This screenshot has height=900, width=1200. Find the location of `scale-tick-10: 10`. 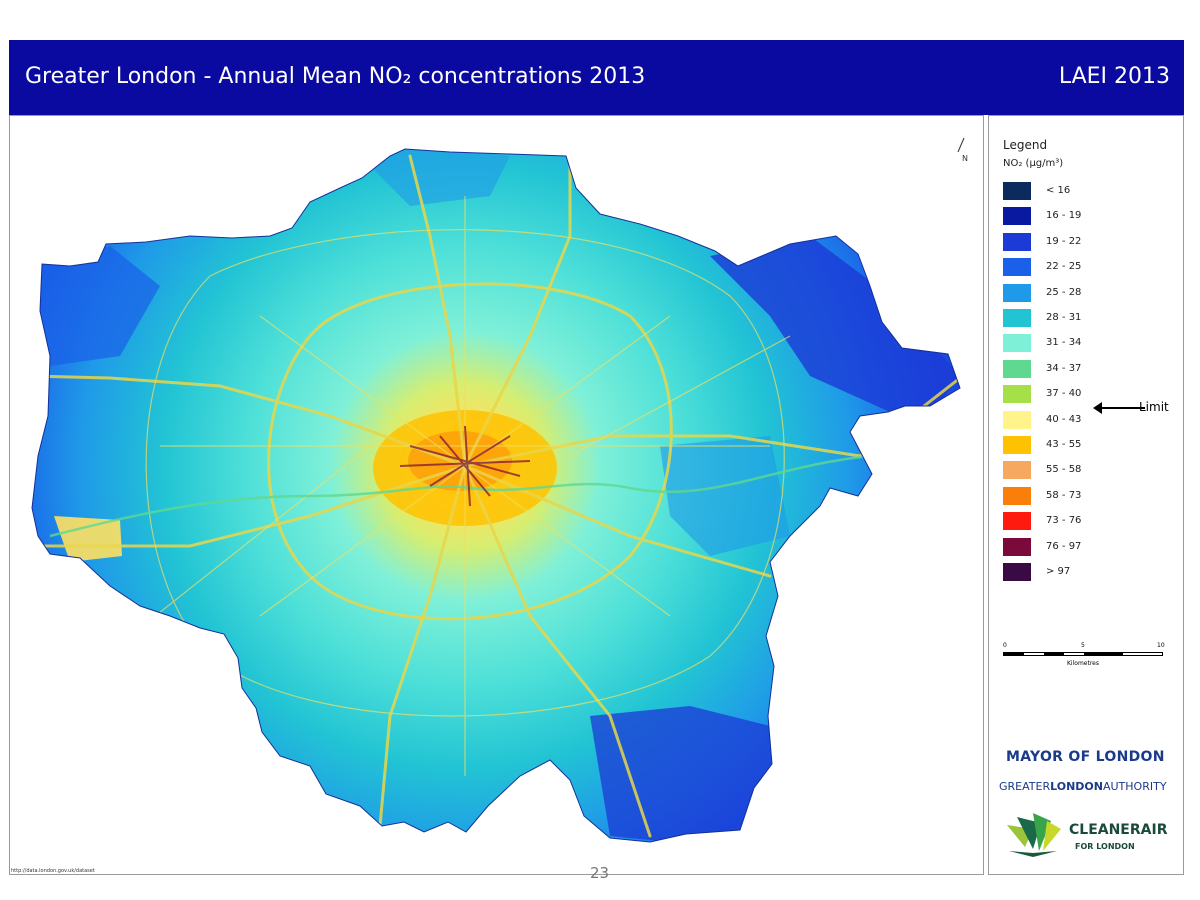

scale-tick-10: 10 is located at coordinates (1161, 645).